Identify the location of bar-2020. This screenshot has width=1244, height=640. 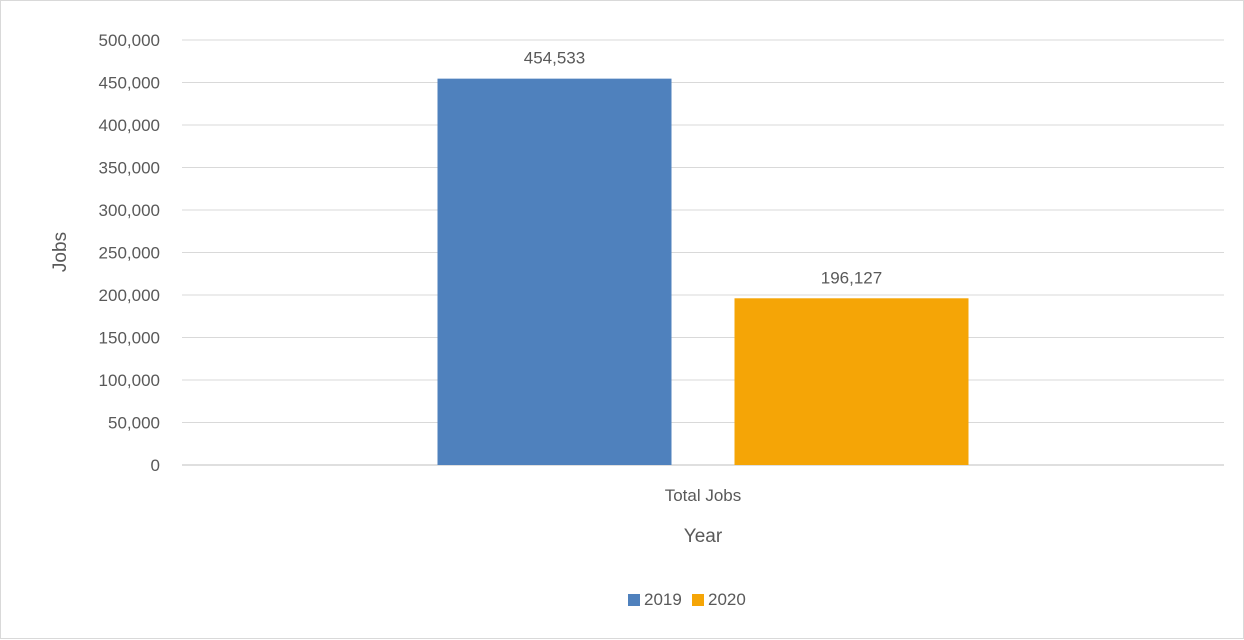
(851, 381).